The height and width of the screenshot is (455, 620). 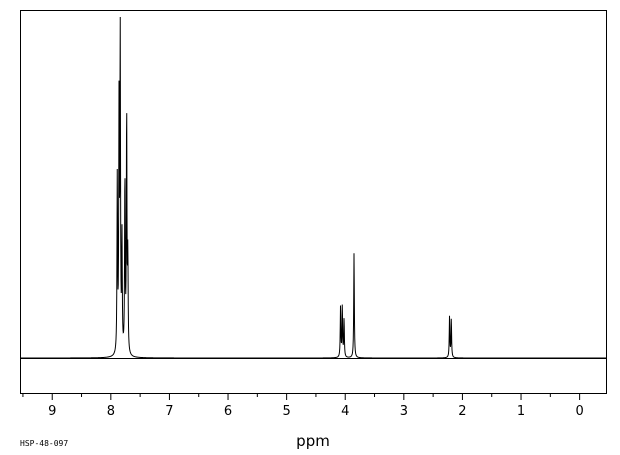 What do you see at coordinates (44, 443) in the screenshot?
I see `sample-id-label: HSP-48-097` at bounding box center [44, 443].